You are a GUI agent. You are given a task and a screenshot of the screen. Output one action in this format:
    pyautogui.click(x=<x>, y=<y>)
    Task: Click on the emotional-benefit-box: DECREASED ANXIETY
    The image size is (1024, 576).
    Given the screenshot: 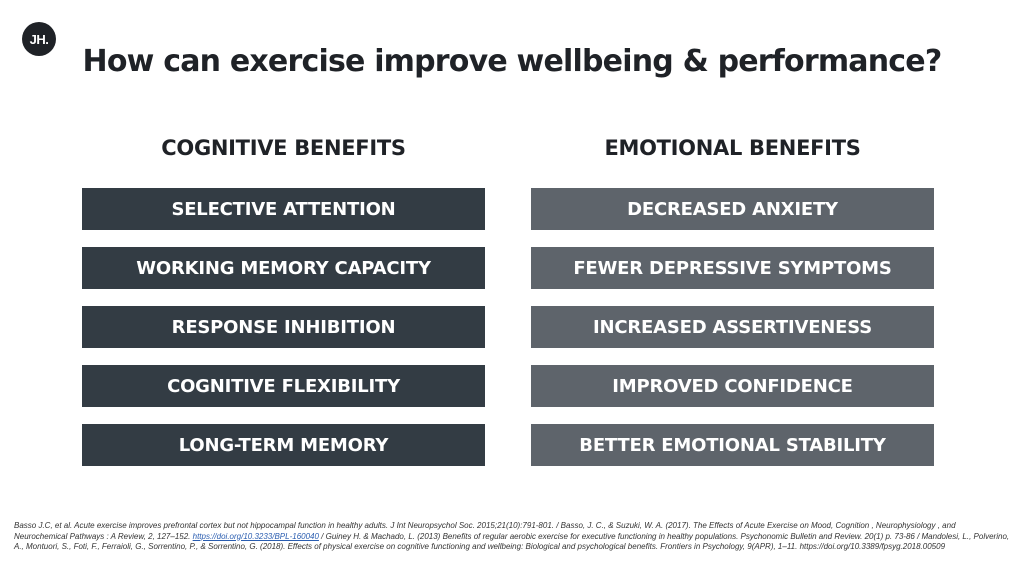 What is the action you would take?
    pyautogui.click(x=732, y=209)
    